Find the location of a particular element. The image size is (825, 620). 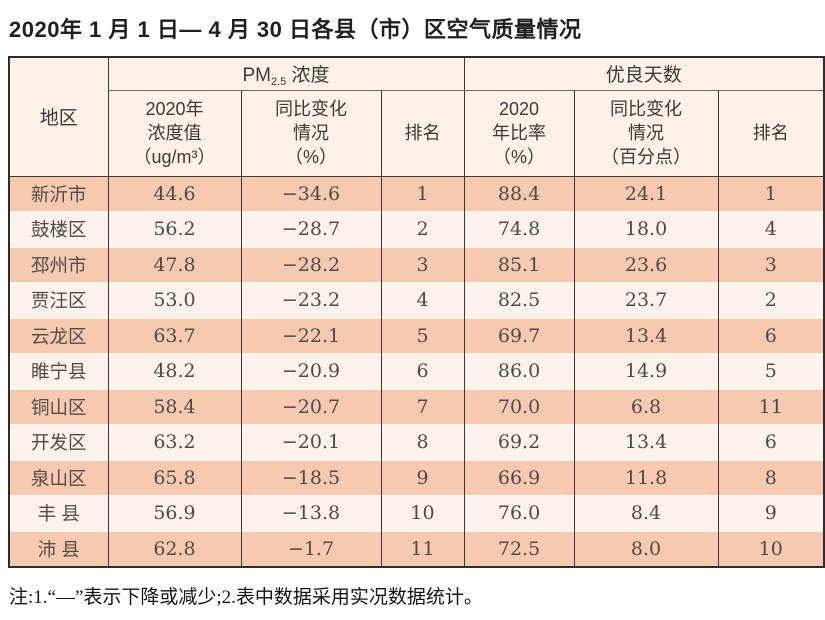

cell-pm-change: −13.8 is located at coordinates (311, 513).